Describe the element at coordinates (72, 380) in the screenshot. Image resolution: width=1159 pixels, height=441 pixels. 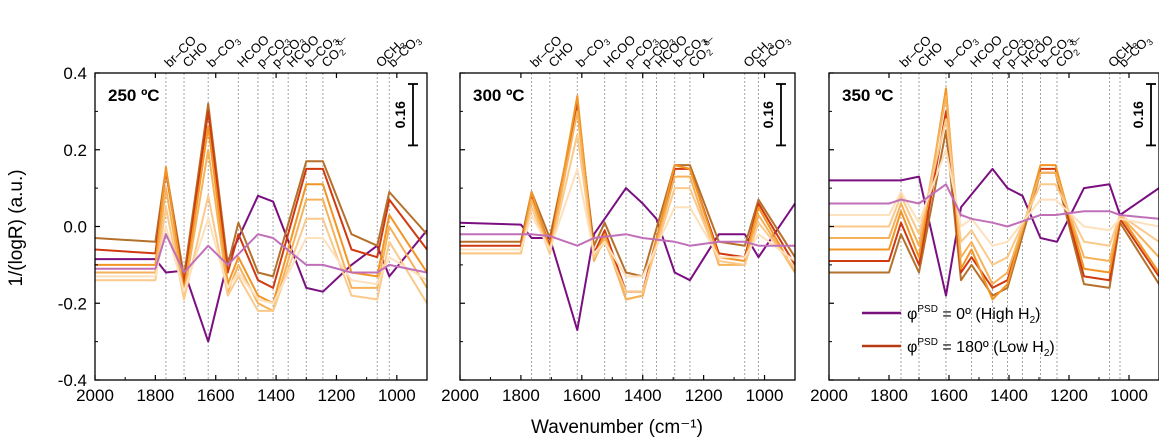
I see `y-tick-label: -0.4` at that location.